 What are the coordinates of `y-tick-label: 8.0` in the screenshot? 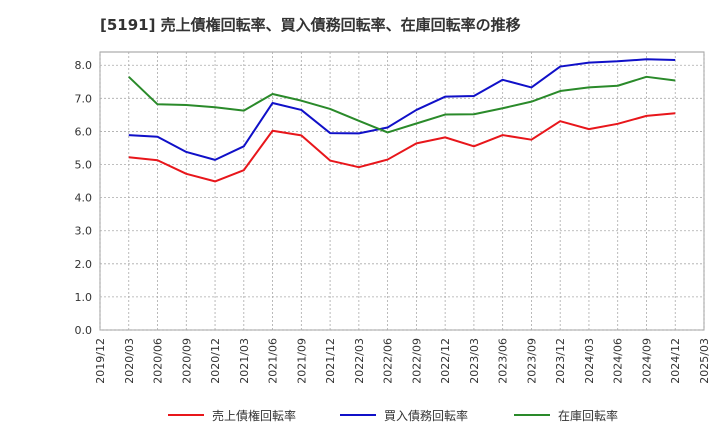 It's located at (84, 65).